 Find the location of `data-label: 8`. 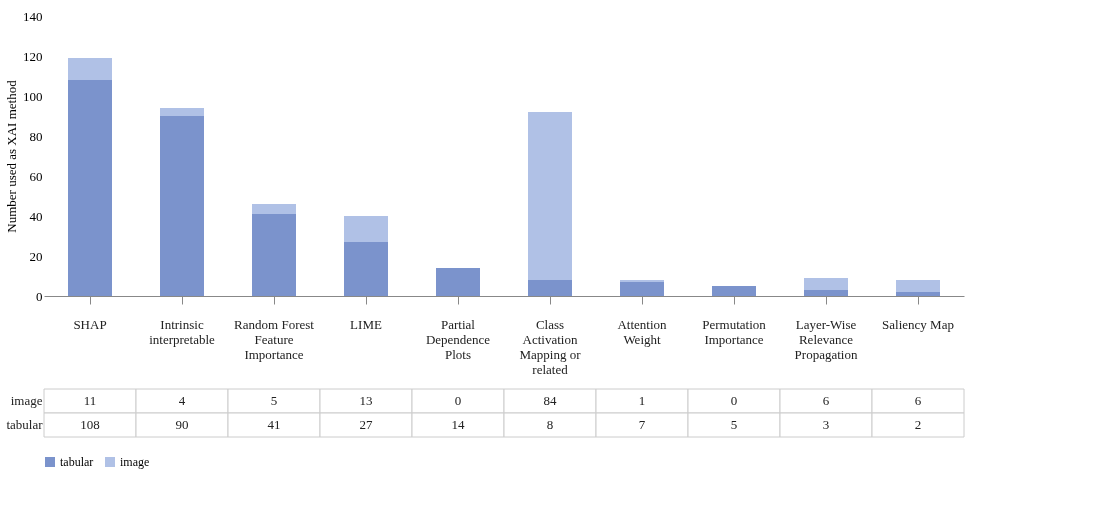

data-label: 8 is located at coordinates (550, 424).